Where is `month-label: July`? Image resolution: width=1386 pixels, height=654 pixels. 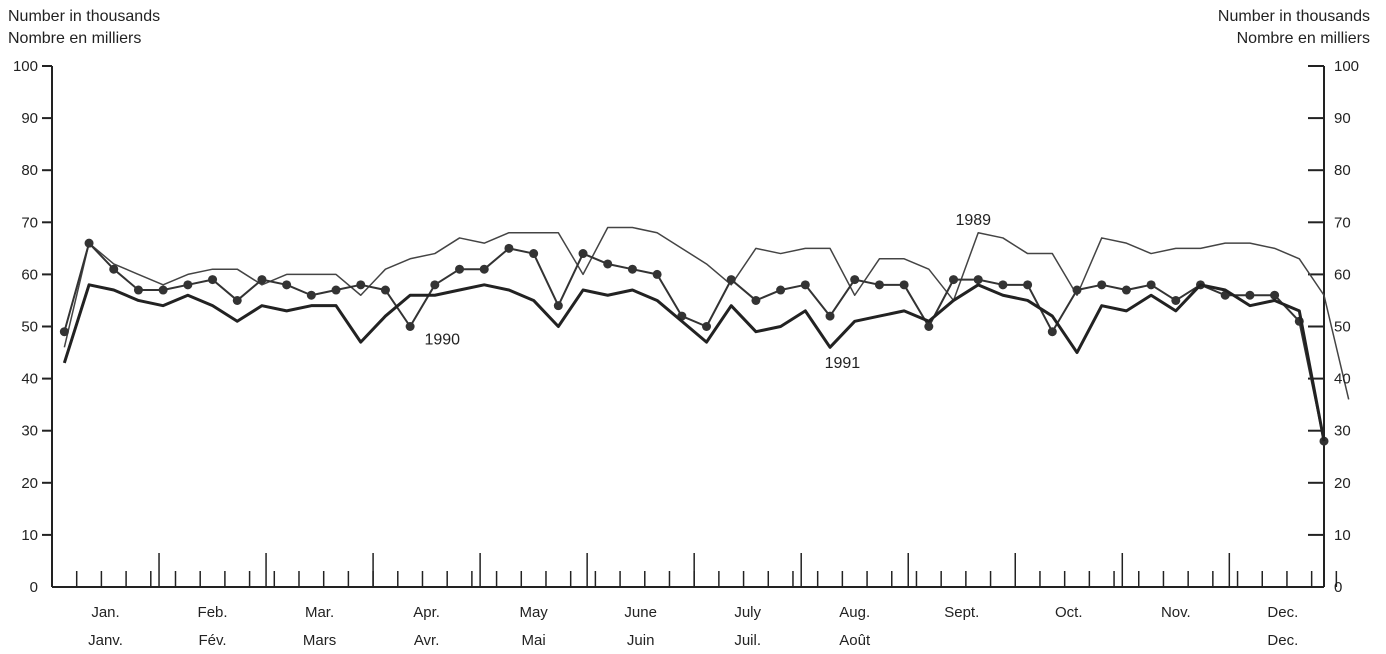 month-label: July is located at coordinates (747, 612).